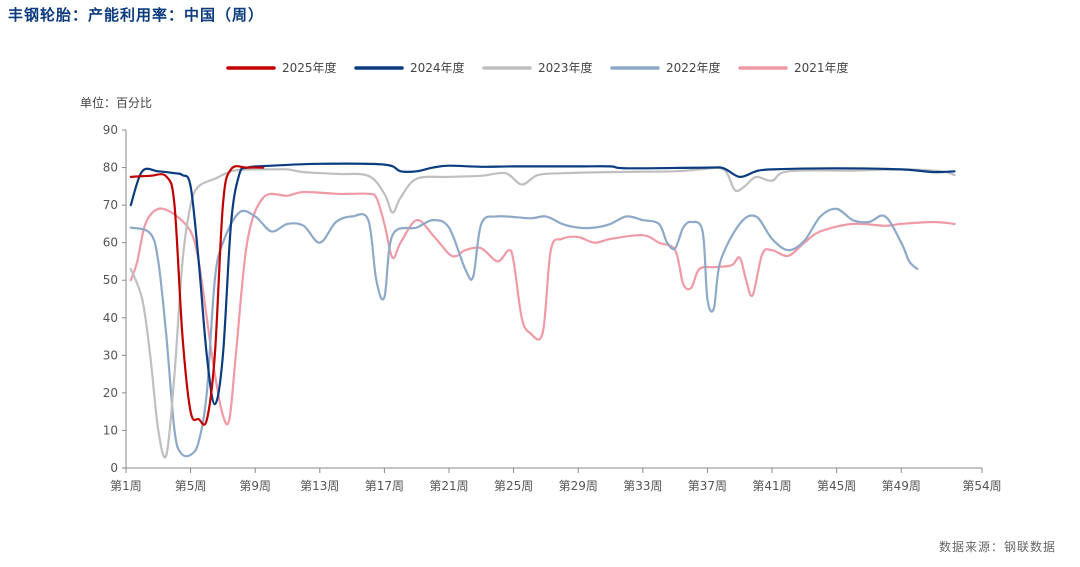 This screenshot has width=1080, height=567. Describe the element at coordinates (771, 486) in the screenshot. I see `x-tick-label: 第41周` at that location.